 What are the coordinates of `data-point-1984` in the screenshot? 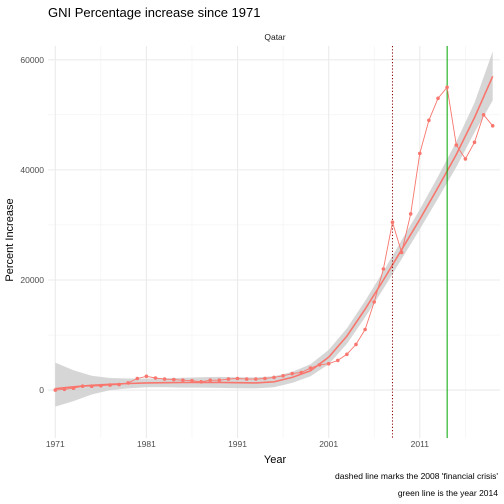 It's located at (174, 379).